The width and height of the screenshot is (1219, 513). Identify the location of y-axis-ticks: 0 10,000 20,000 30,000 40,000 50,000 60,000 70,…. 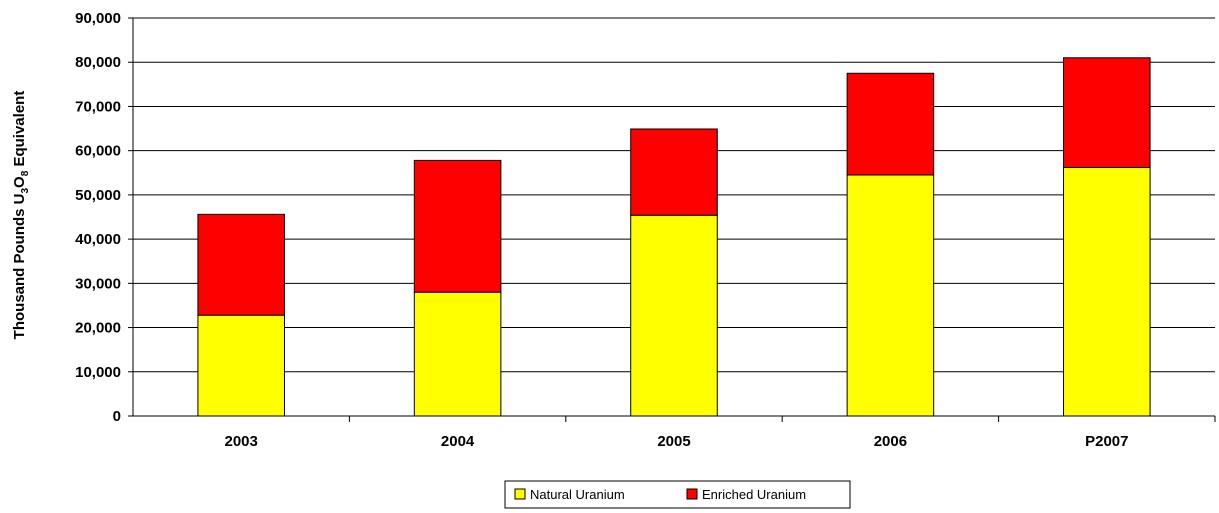
(104, 217).